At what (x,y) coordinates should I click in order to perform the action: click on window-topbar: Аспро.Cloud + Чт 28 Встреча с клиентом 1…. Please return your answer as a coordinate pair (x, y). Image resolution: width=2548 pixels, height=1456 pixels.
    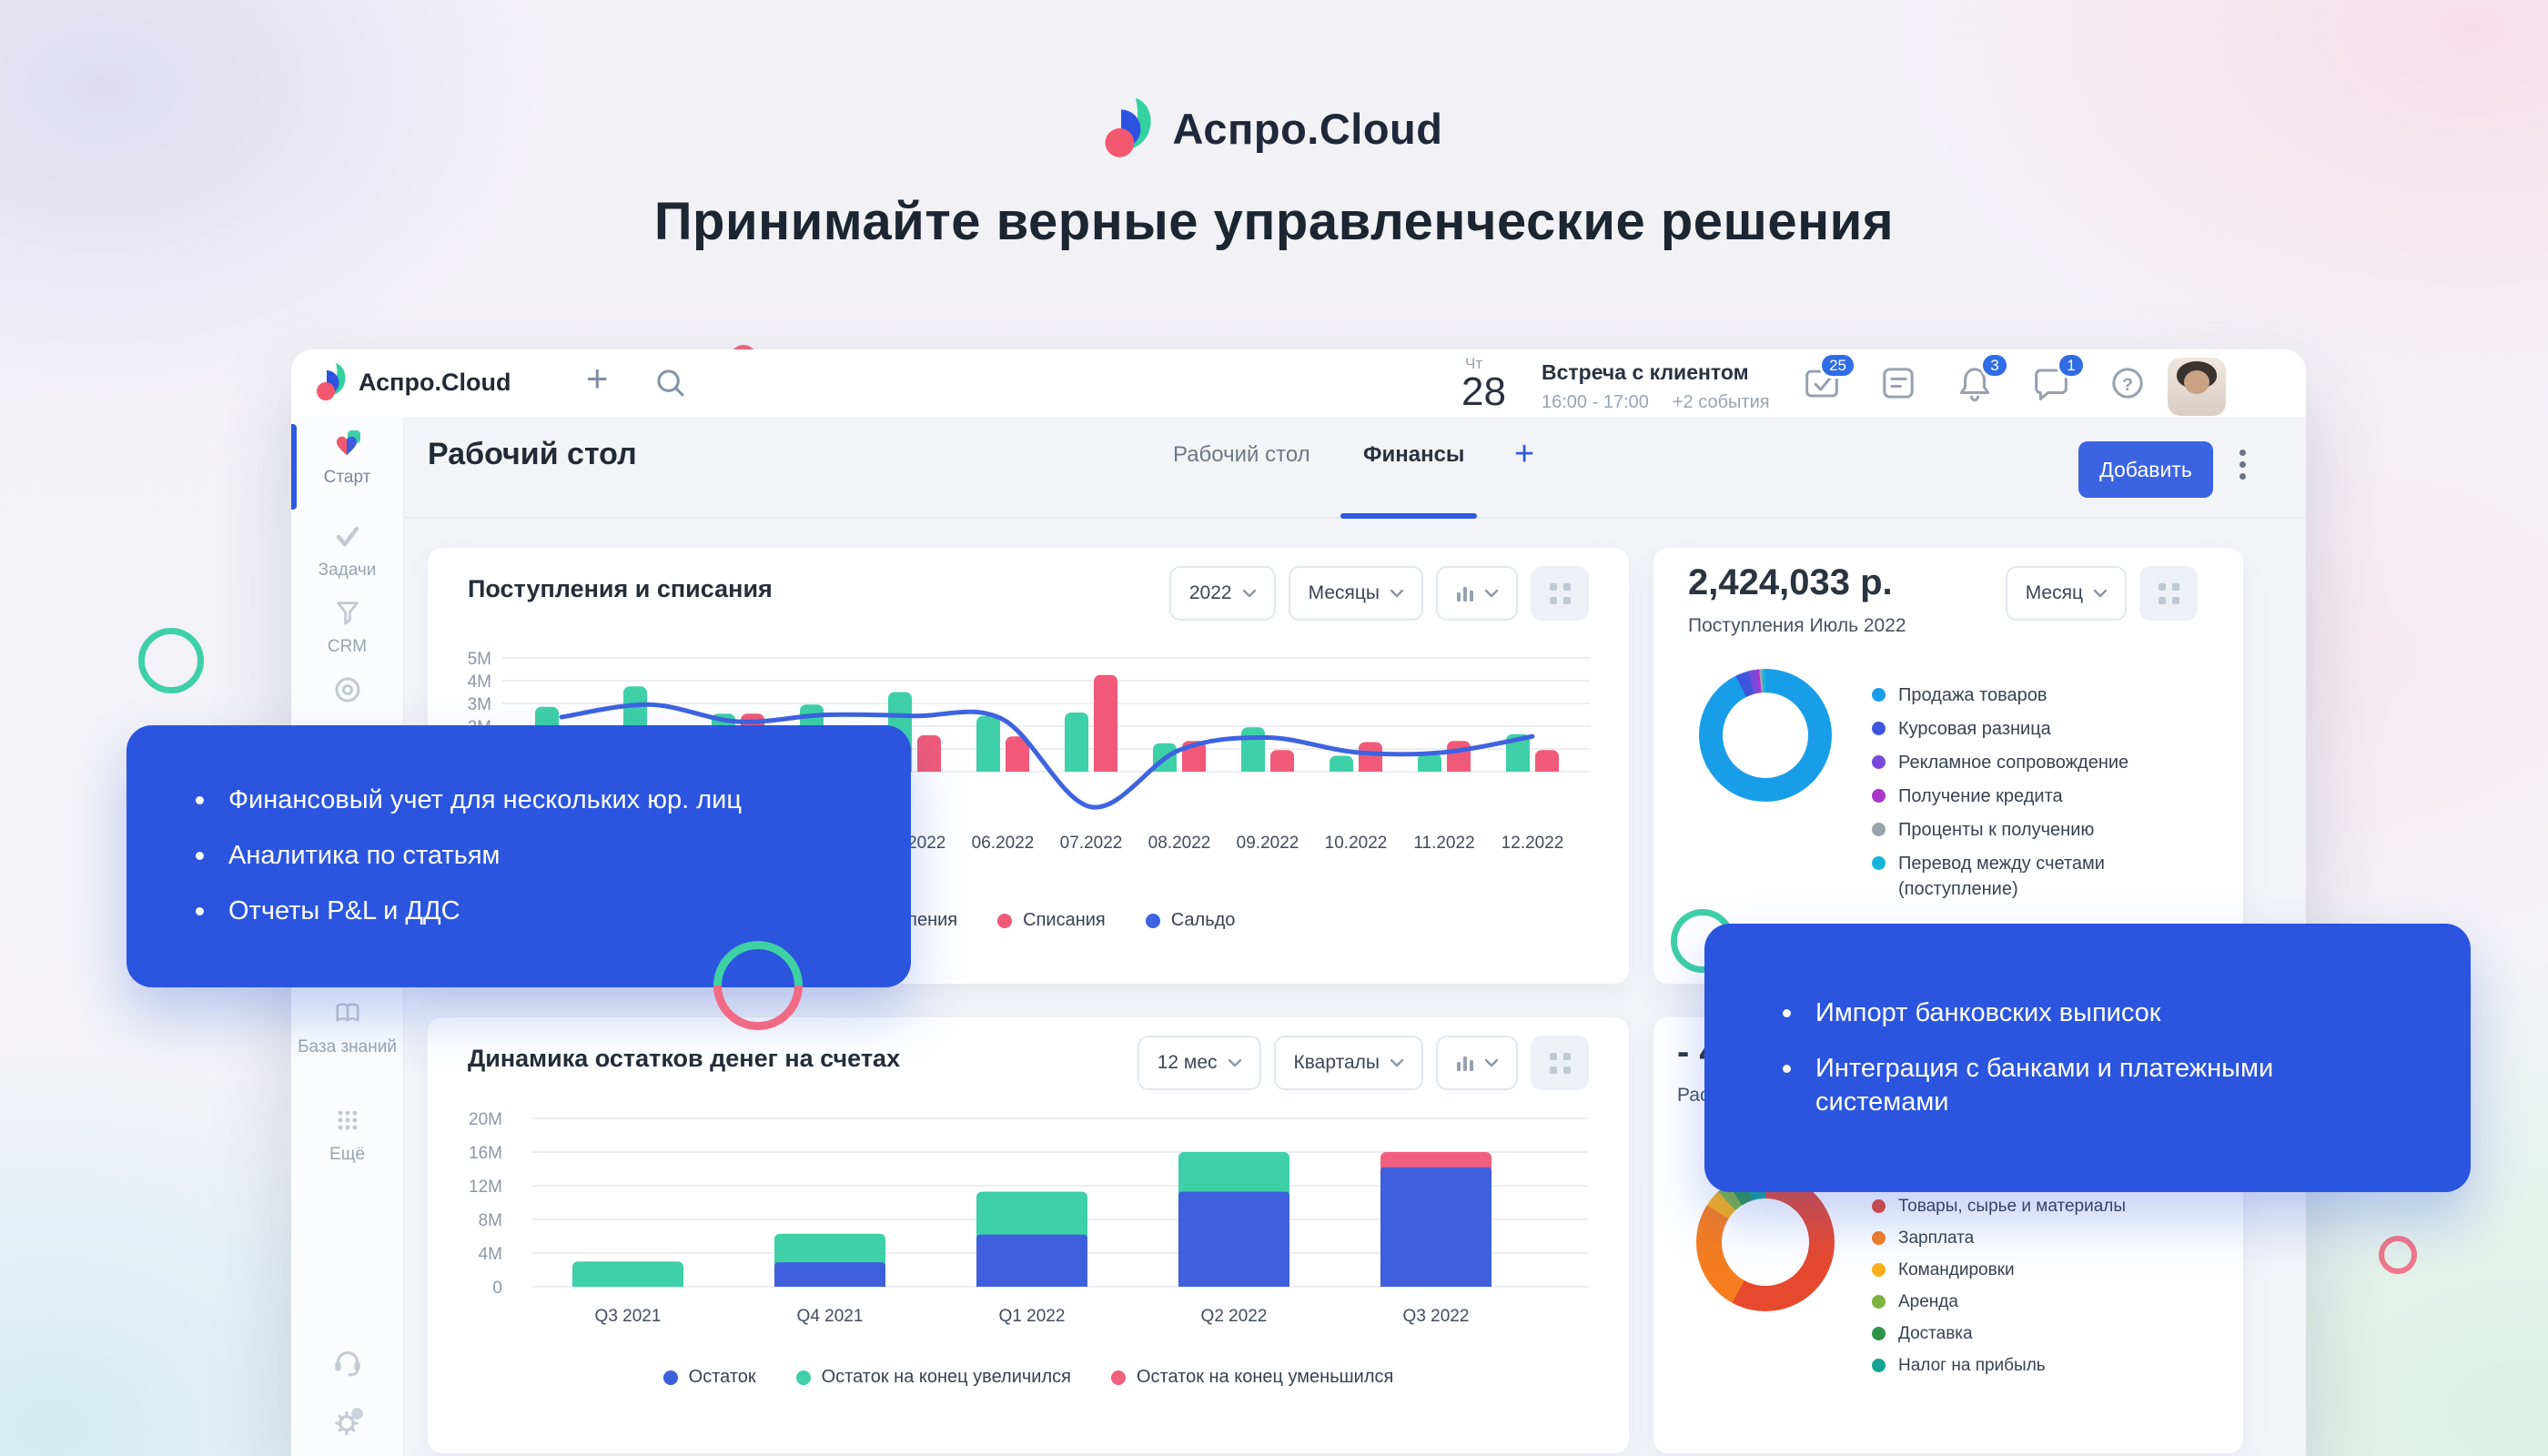
    Looking at the image, I should click on (1299, 383).